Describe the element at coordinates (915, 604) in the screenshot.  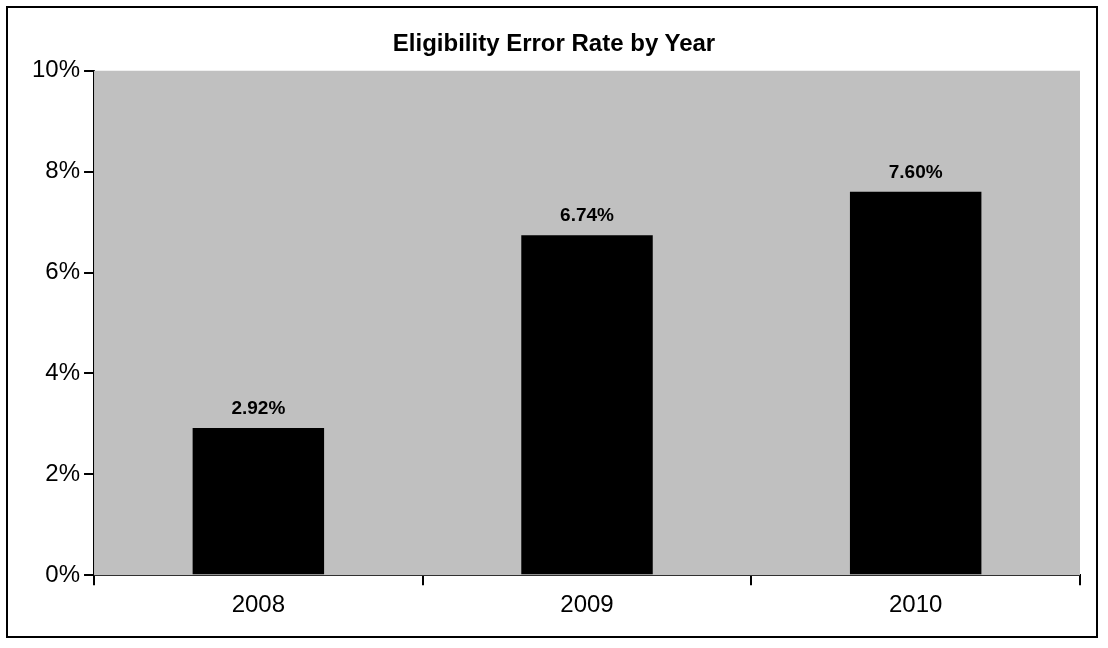
I see `x-tick-label: 2010` at that location.